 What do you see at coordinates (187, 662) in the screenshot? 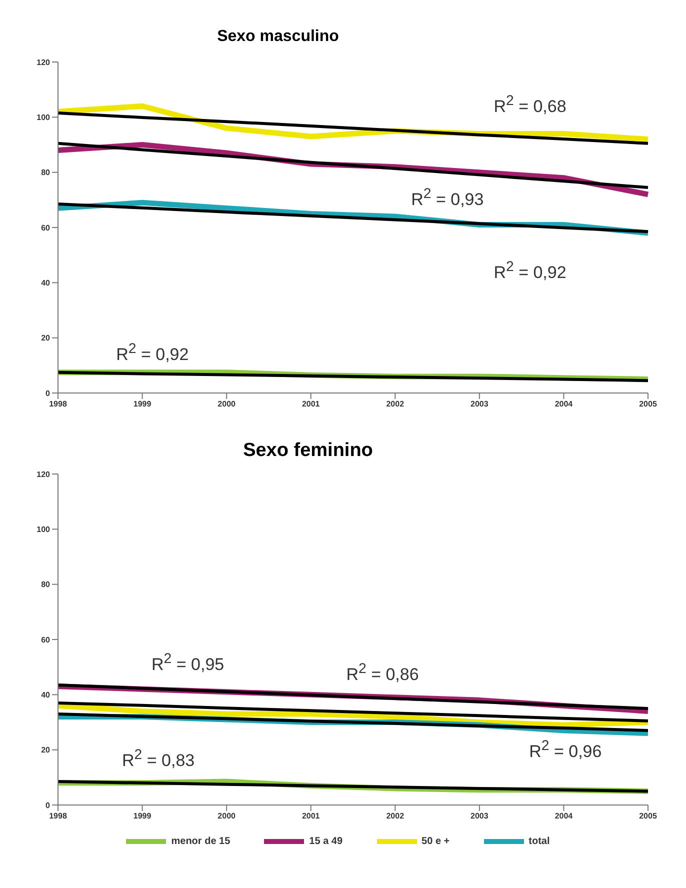
I see `annotation: R$^{2}$ = 0,95` at bounding box center [187, 662].